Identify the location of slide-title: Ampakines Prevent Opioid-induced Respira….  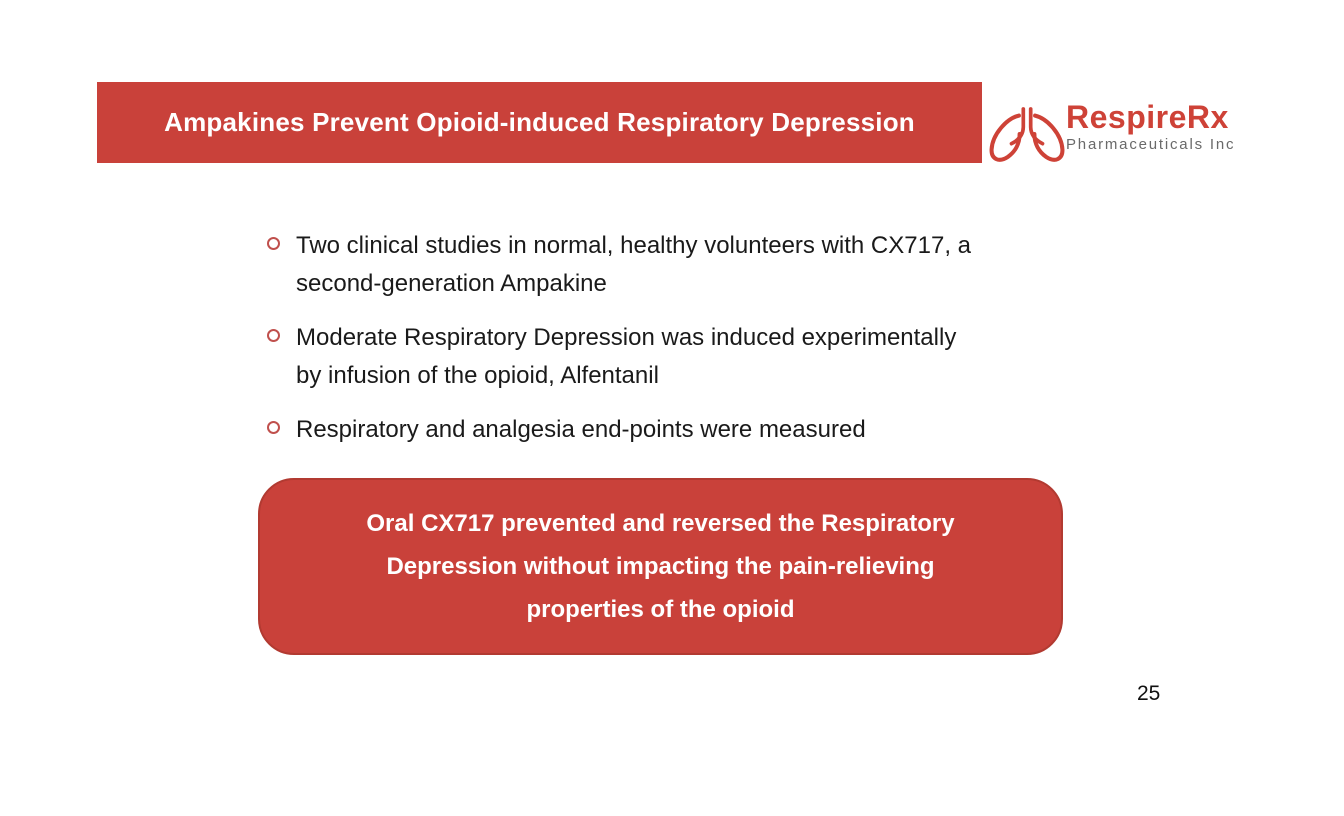
(539, 122).